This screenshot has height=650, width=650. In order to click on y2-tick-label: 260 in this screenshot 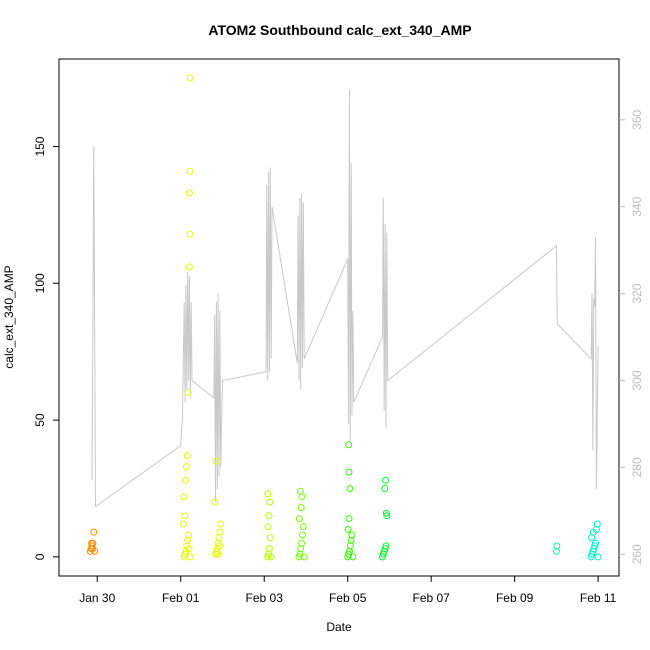, I will do `click(637, 554)`.